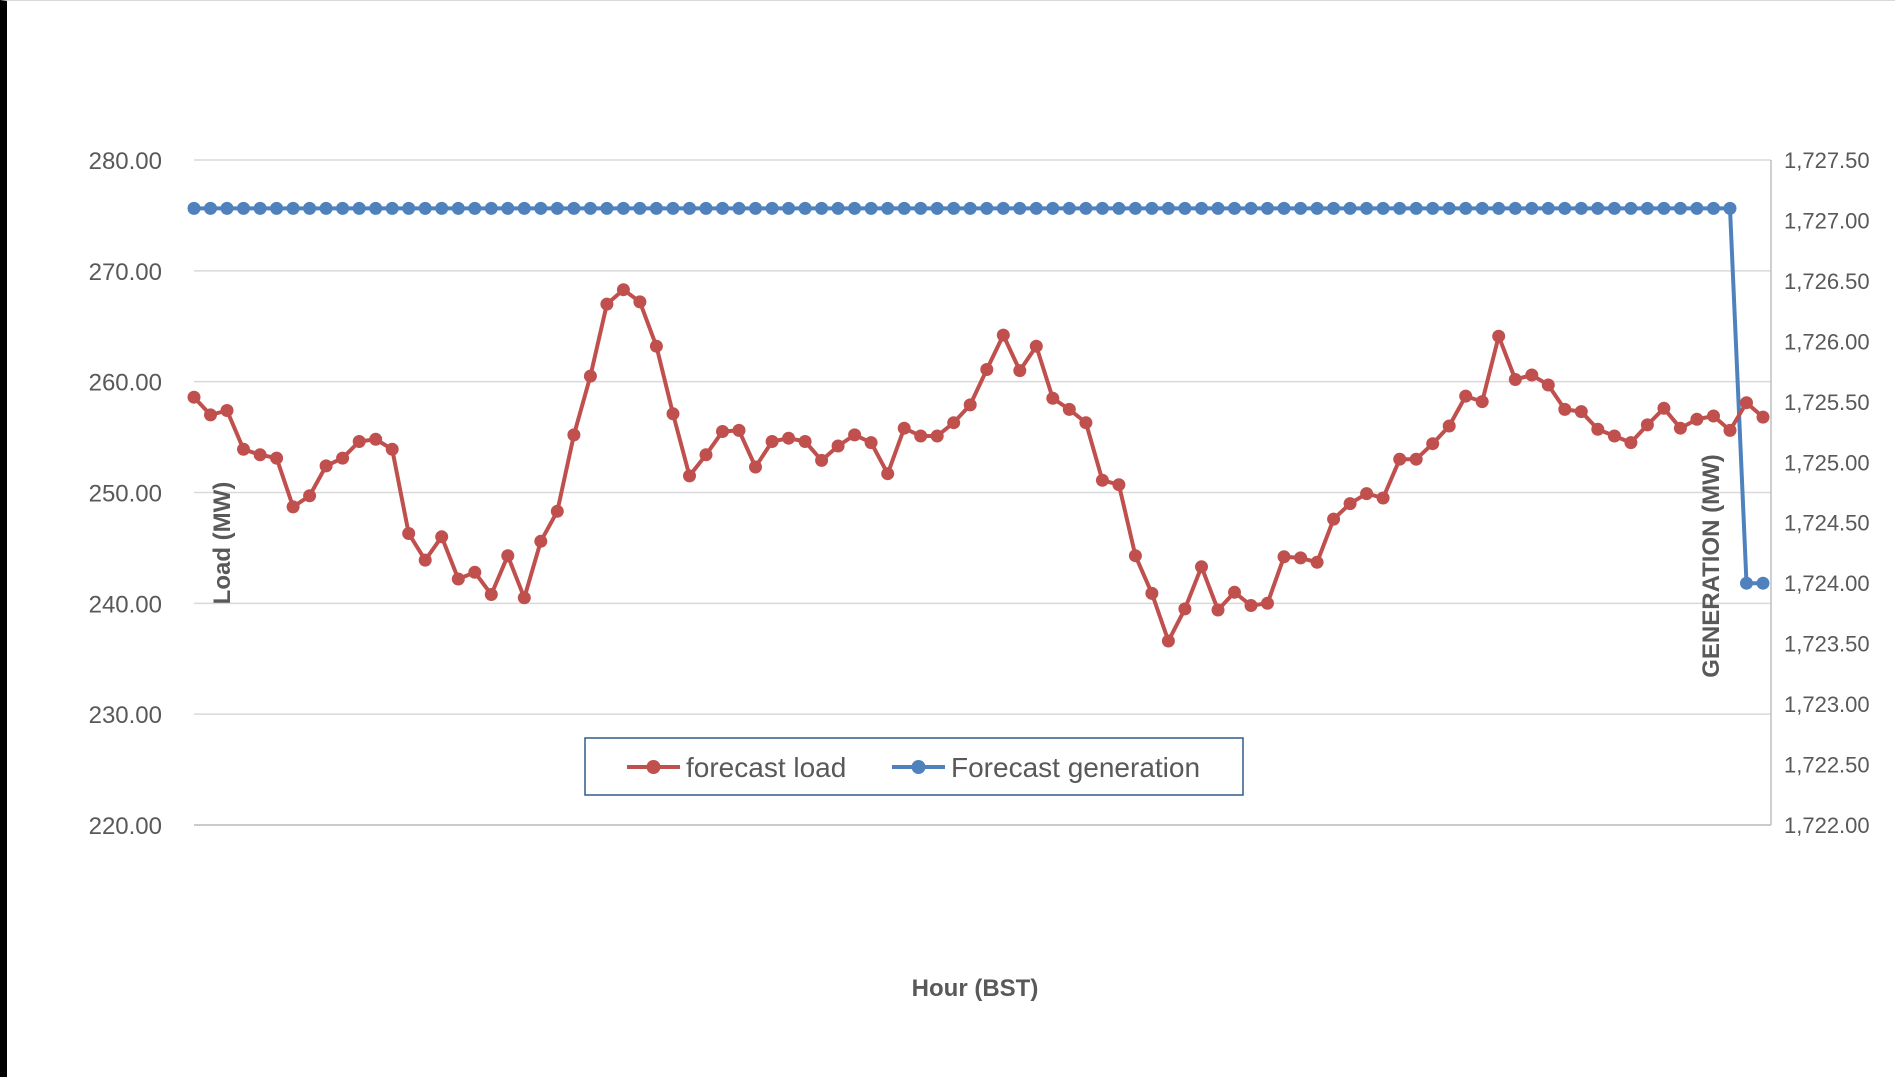  Describe the element at coordinates (125, 604) in the screenshot. I see `y-tick-label: 240.00` at that location.